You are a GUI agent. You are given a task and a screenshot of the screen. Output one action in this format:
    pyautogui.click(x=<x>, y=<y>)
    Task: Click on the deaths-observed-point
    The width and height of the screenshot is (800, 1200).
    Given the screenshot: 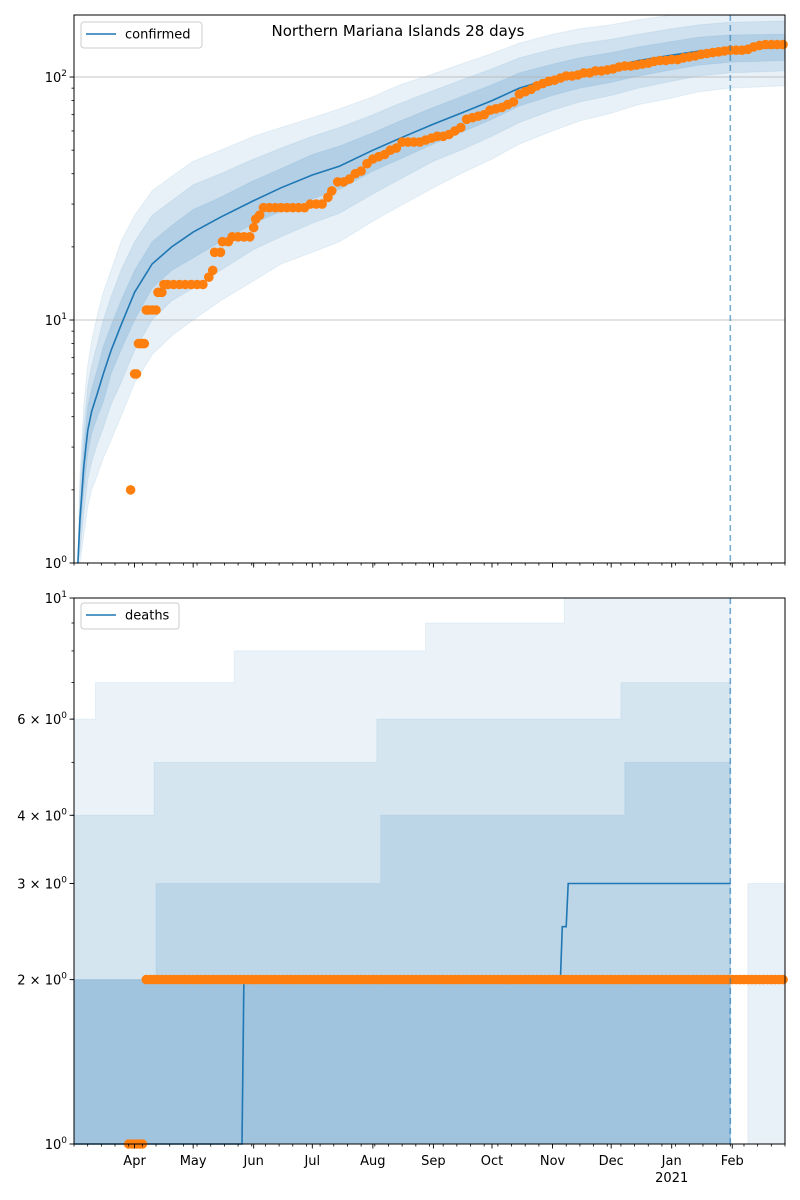 What is the action you would take?
    pyautogui.click(x=783, y=979)
    